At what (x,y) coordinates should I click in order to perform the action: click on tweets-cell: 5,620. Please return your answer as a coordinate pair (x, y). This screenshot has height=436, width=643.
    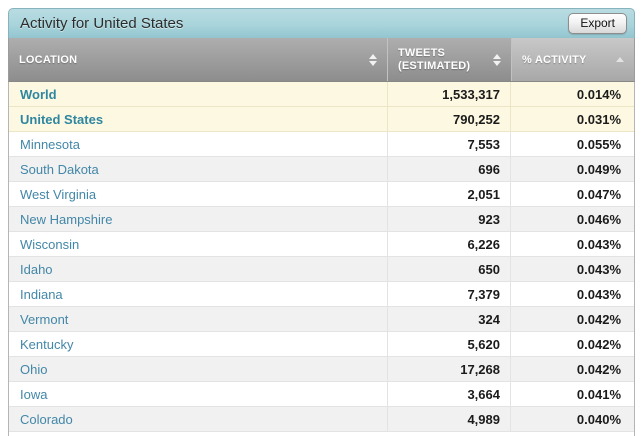
    Looking at the image, I should click on (449, 344).